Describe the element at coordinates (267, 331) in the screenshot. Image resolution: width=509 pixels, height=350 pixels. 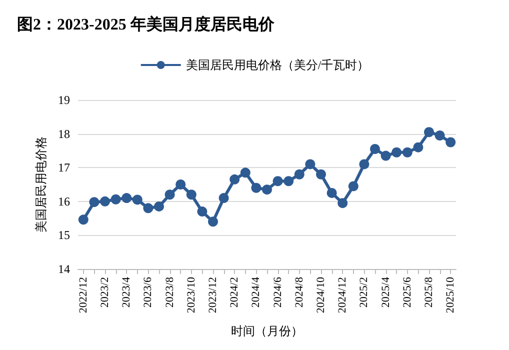
I see `x-axis-title: 时间（月份）` at that location.